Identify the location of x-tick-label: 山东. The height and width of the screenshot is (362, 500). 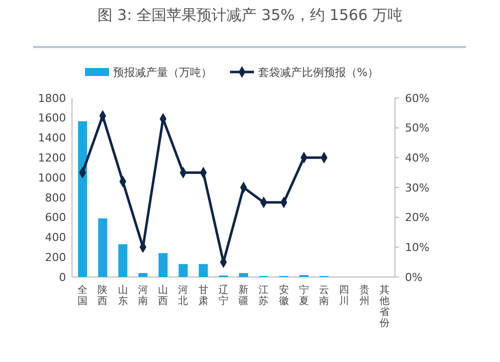
(123, 295).